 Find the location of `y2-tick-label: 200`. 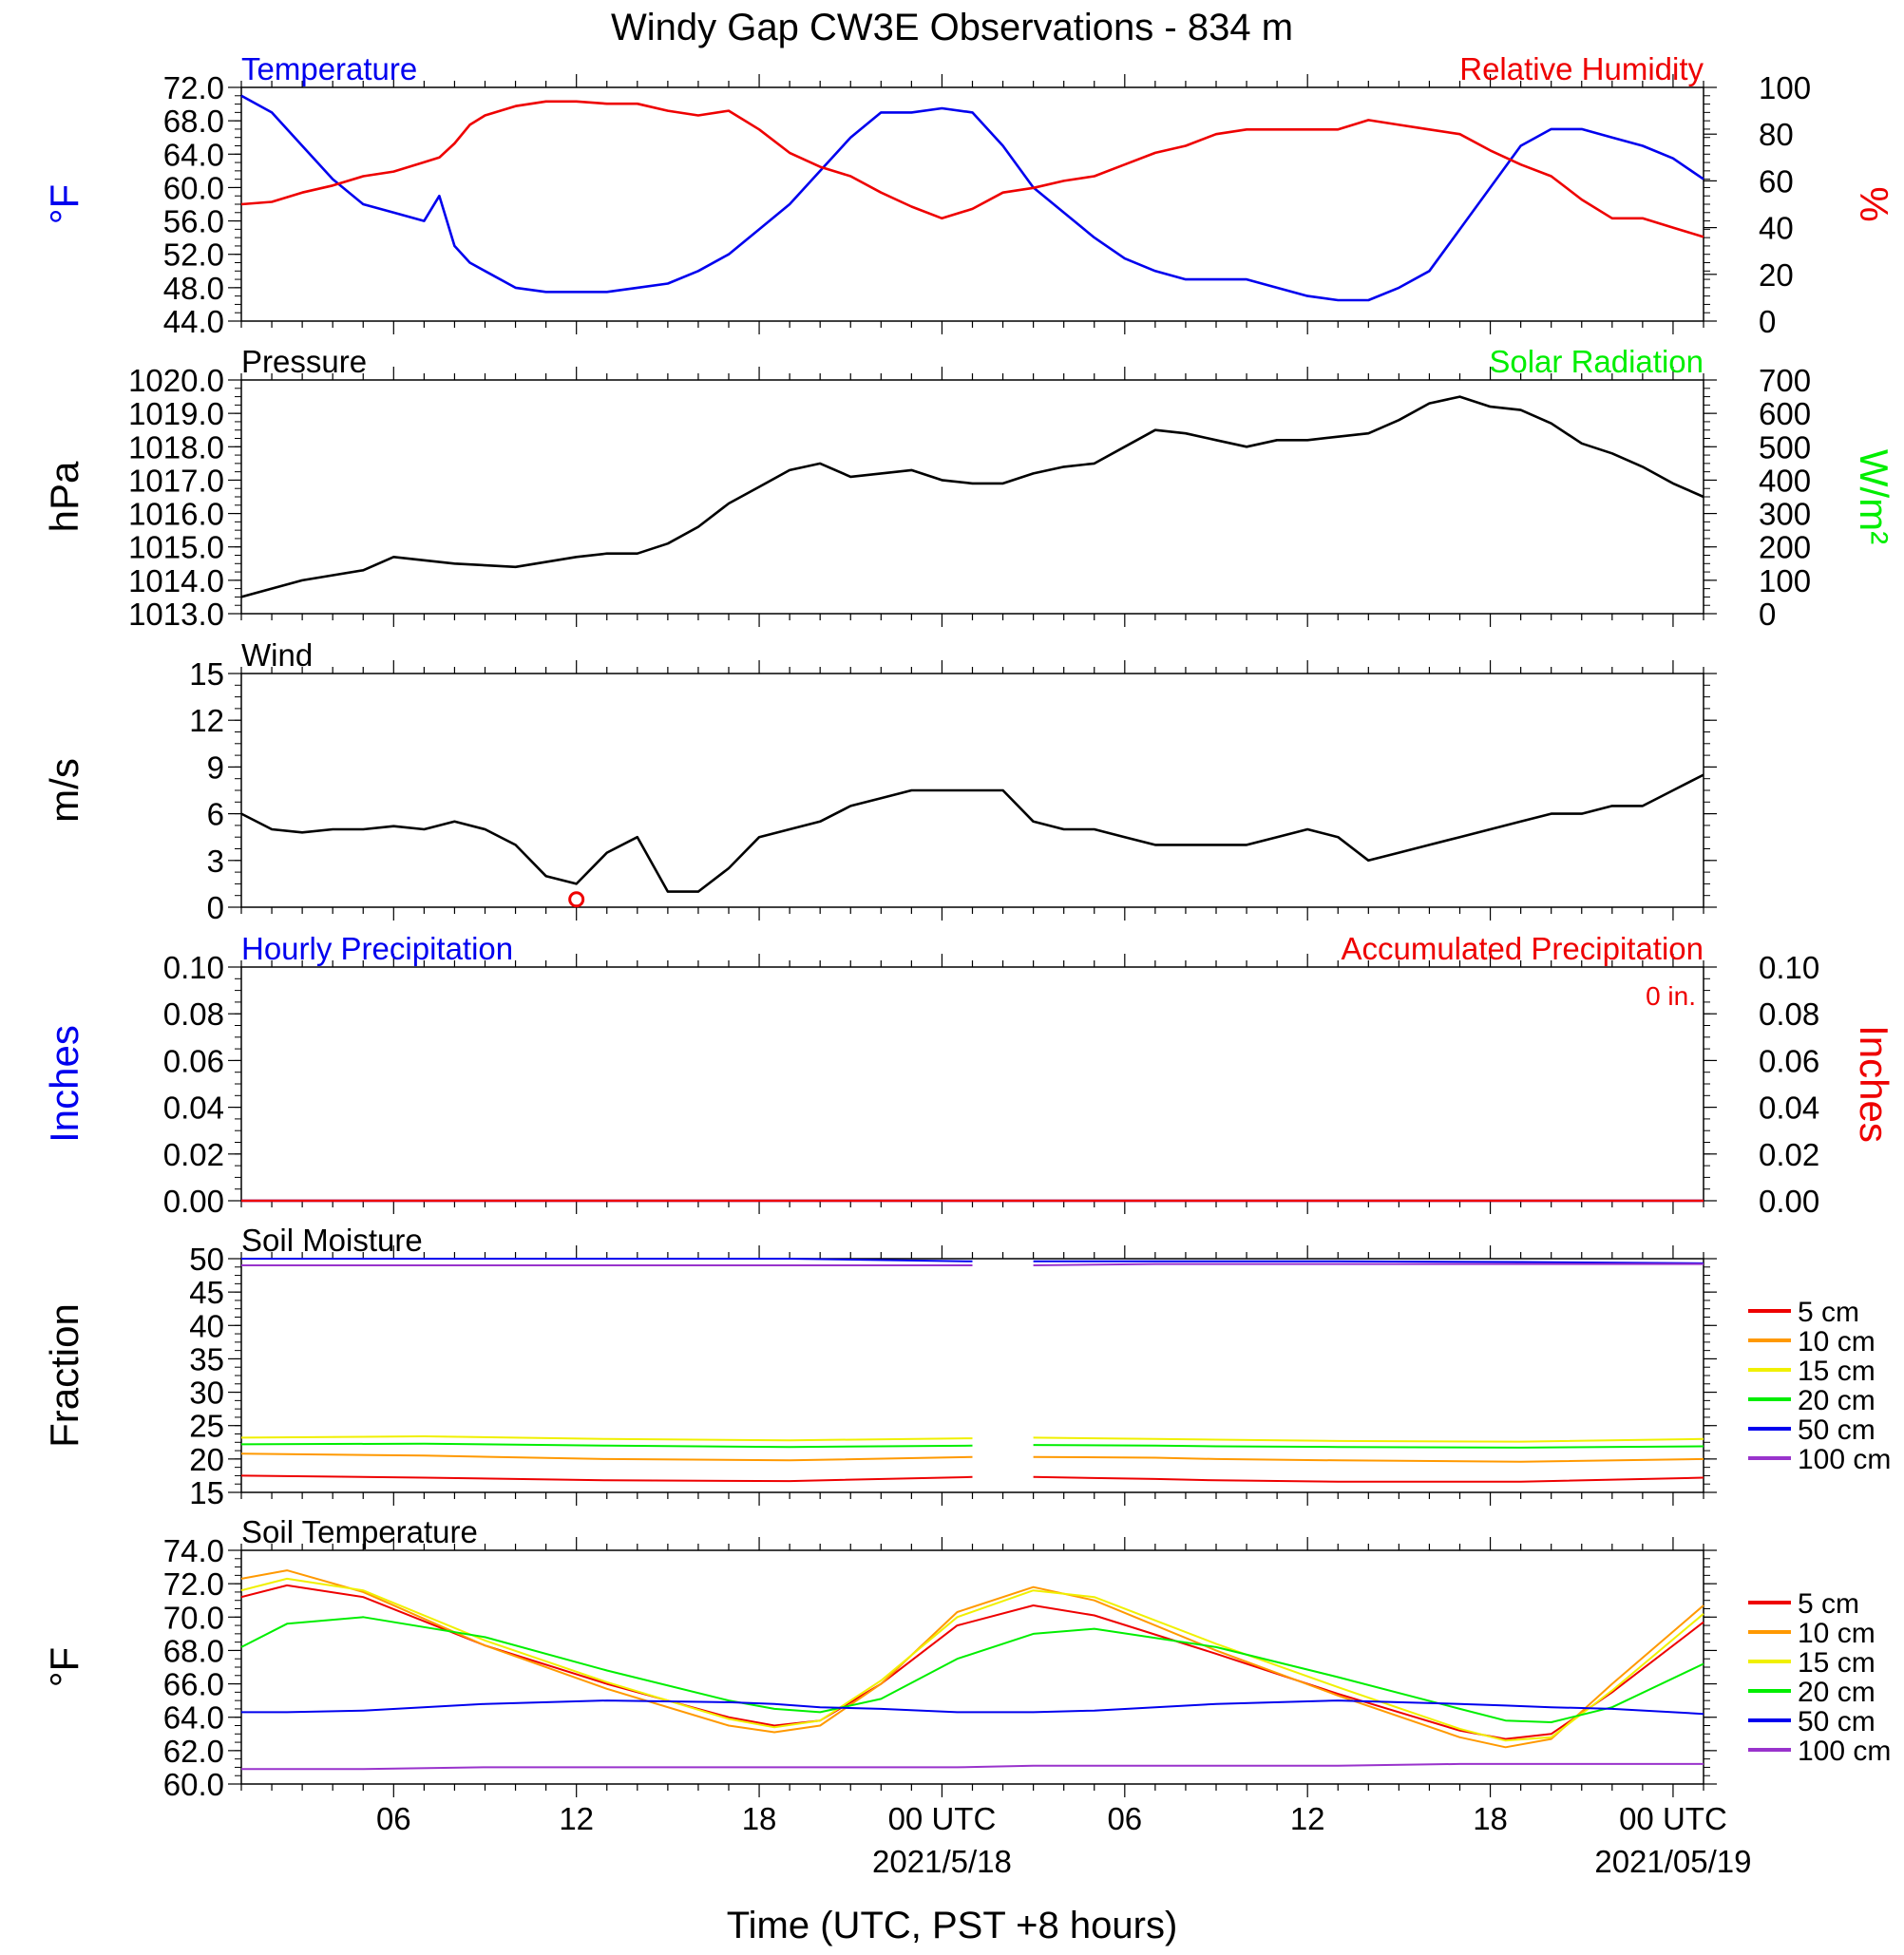

y2-tick-label: 200 is located at coordinates (1785, 547).